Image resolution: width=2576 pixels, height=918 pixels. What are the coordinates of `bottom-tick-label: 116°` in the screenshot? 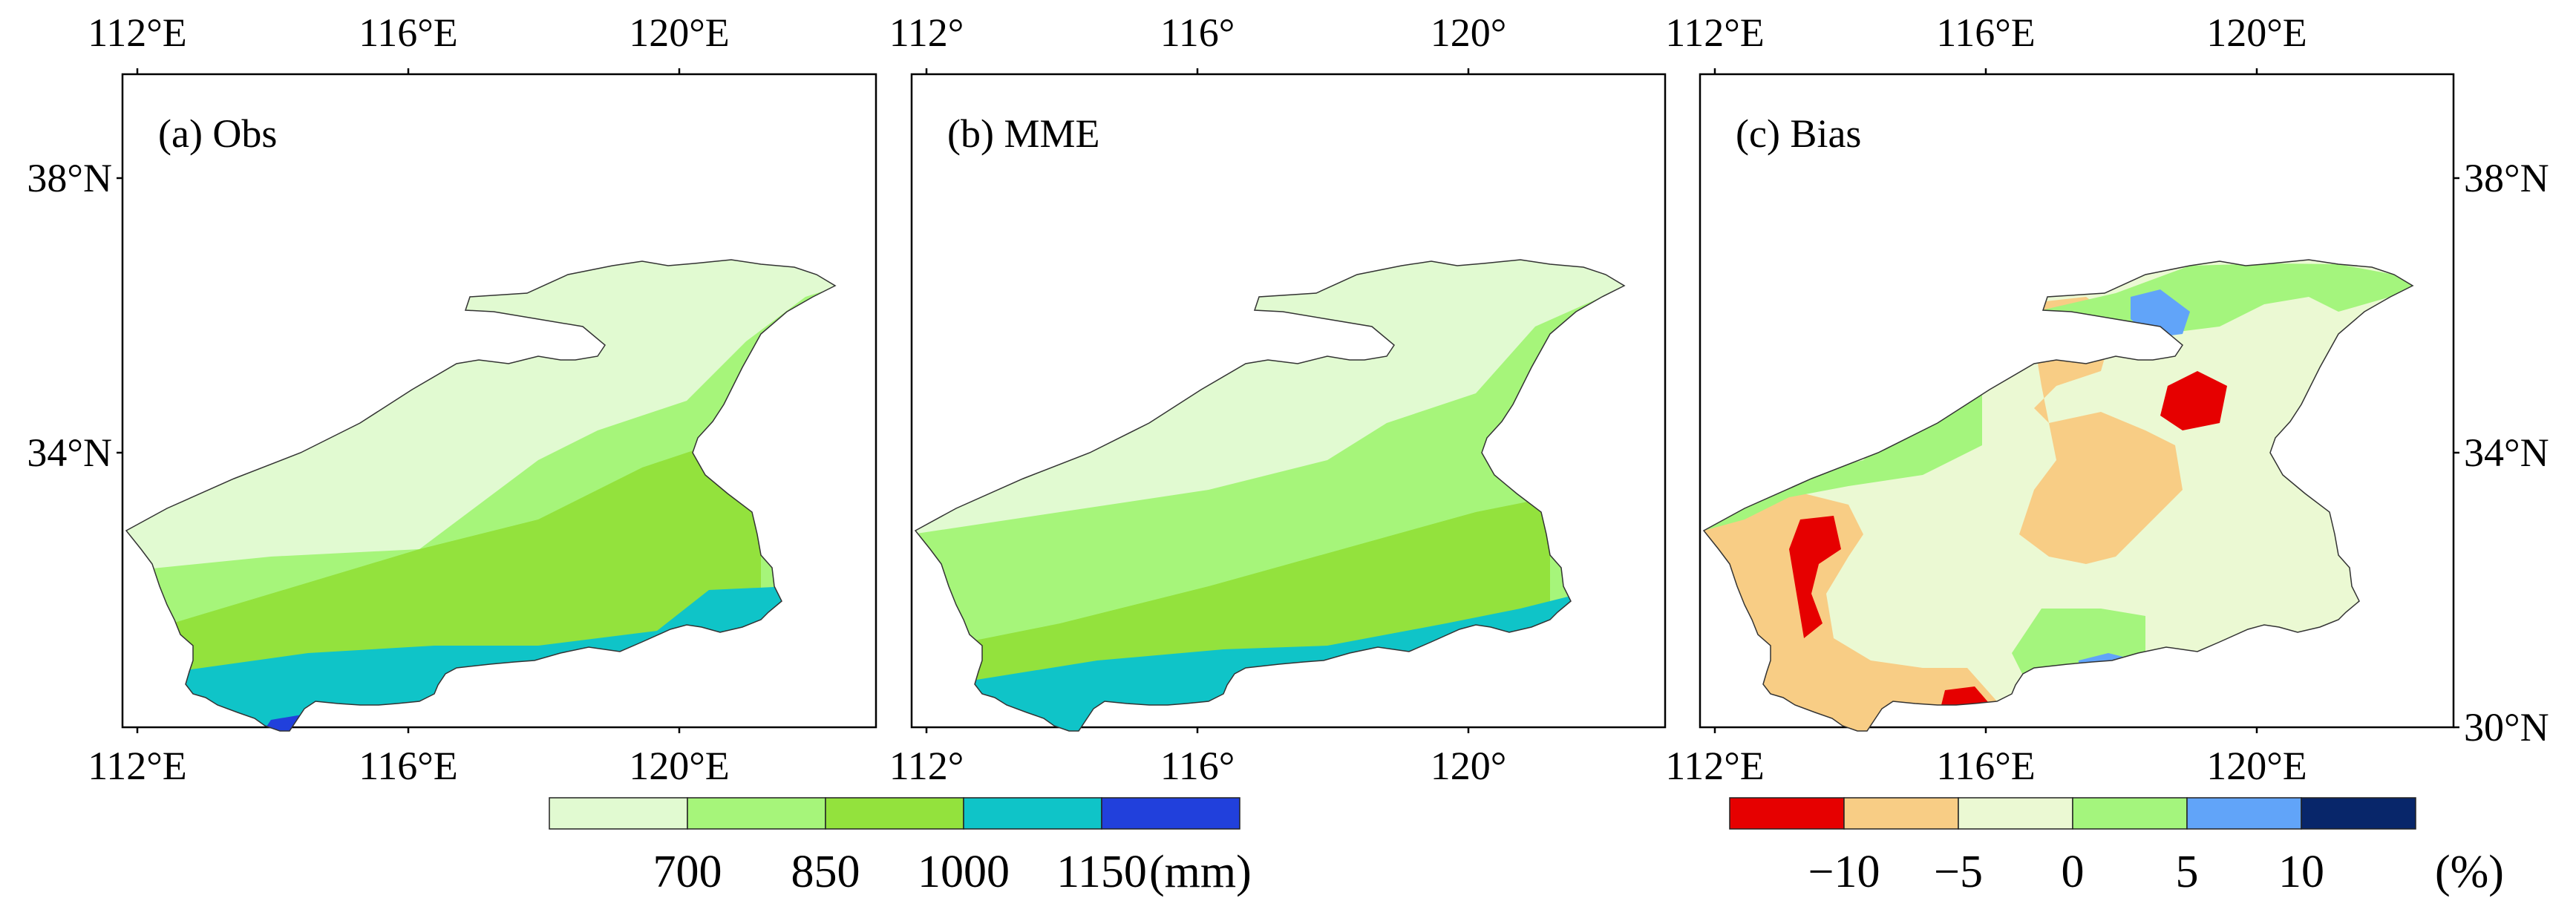 It's located at (1197, 766).